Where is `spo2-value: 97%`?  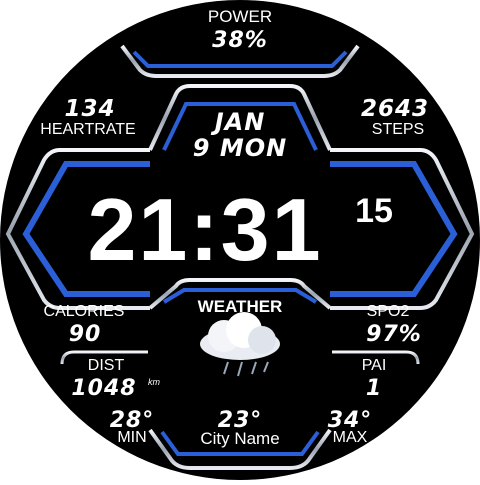 spo2-value: 97% is located at coordinates (394, 334).